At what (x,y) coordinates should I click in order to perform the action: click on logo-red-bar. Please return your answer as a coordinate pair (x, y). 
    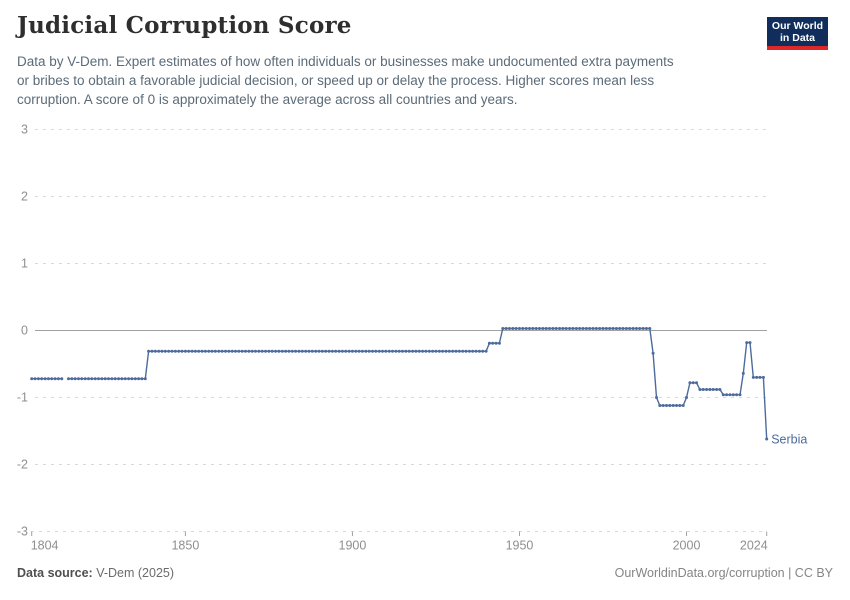
    Looking at the image, I should click on (797, 48).